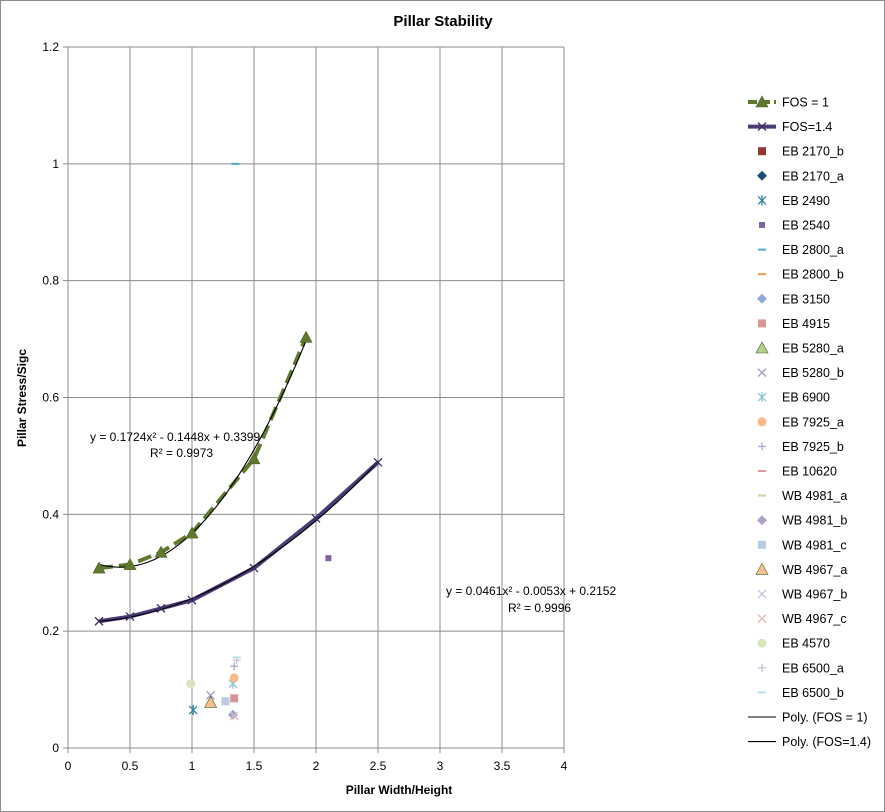 This screenshot has height=812, width=885. Describe the element at coordinates (809, 472) in the screenshot. I see `legend-label-eb-10620: EB 10620` at that location.